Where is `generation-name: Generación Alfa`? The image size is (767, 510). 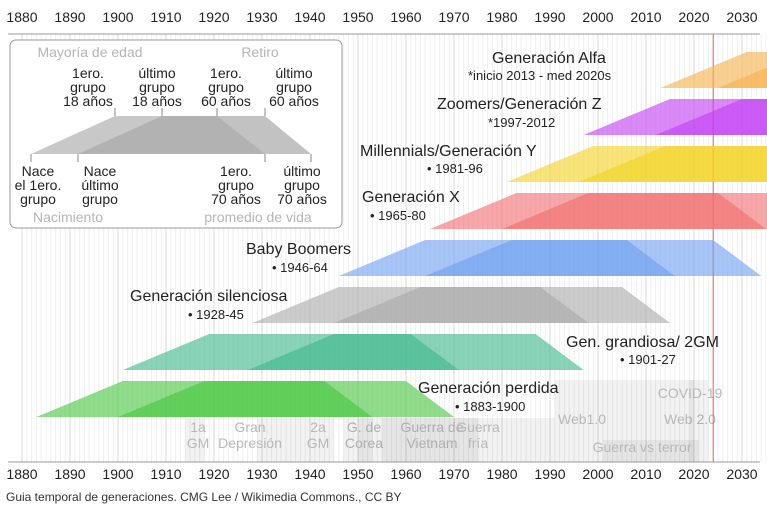
generation-name: Generación Alfa is located at coordinates (549, 58).